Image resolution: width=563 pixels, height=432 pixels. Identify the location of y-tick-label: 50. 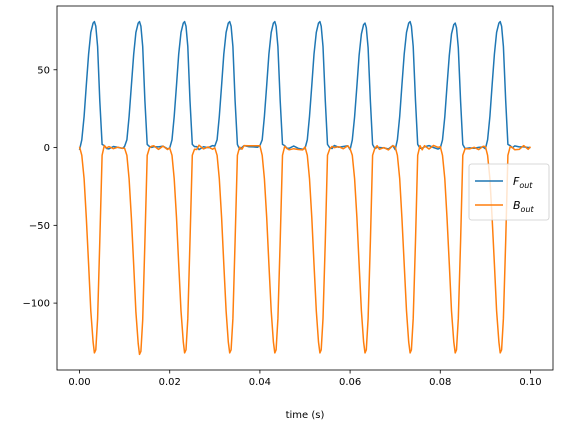
(43, 70).